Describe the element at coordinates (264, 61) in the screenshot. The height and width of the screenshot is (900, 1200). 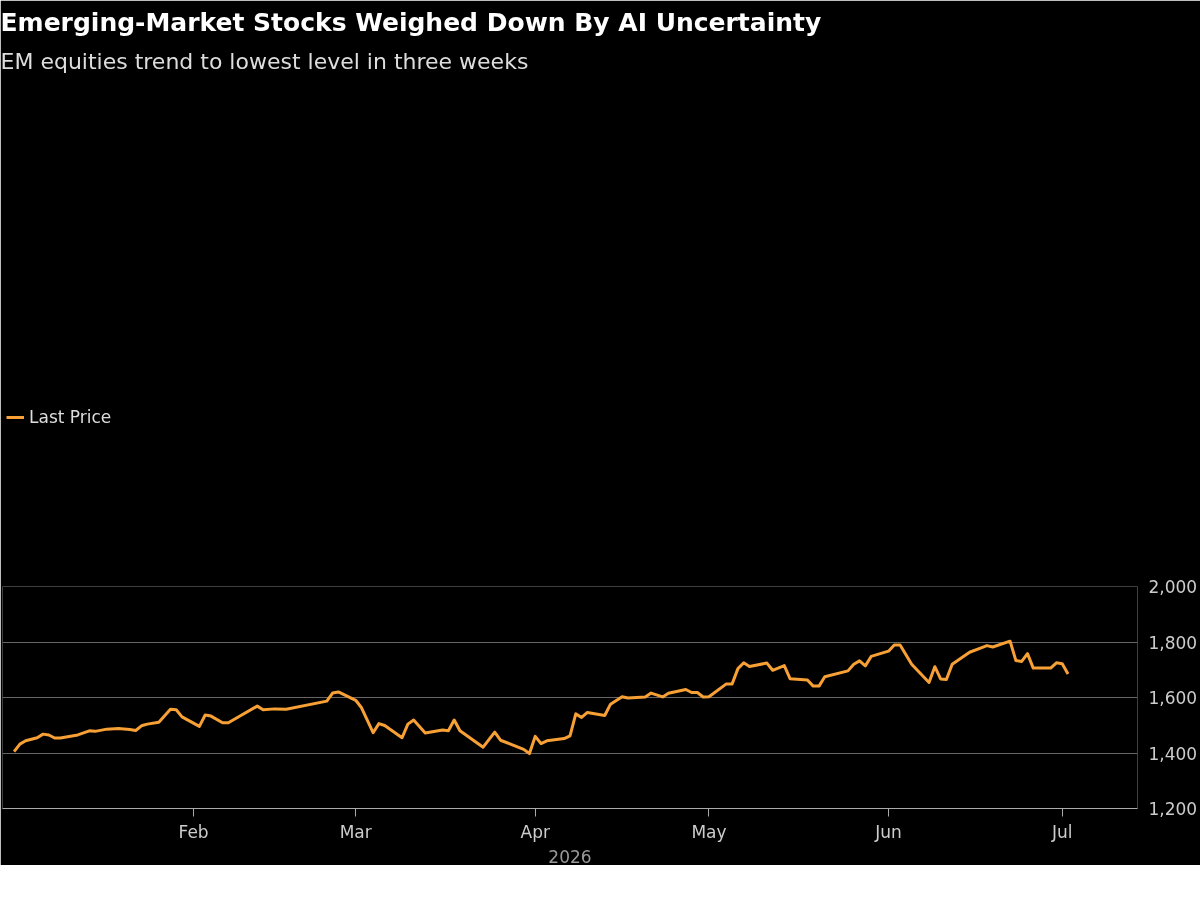
I see `chart-subtitle: EM equities trend to lowest level in three weeks` at that location.